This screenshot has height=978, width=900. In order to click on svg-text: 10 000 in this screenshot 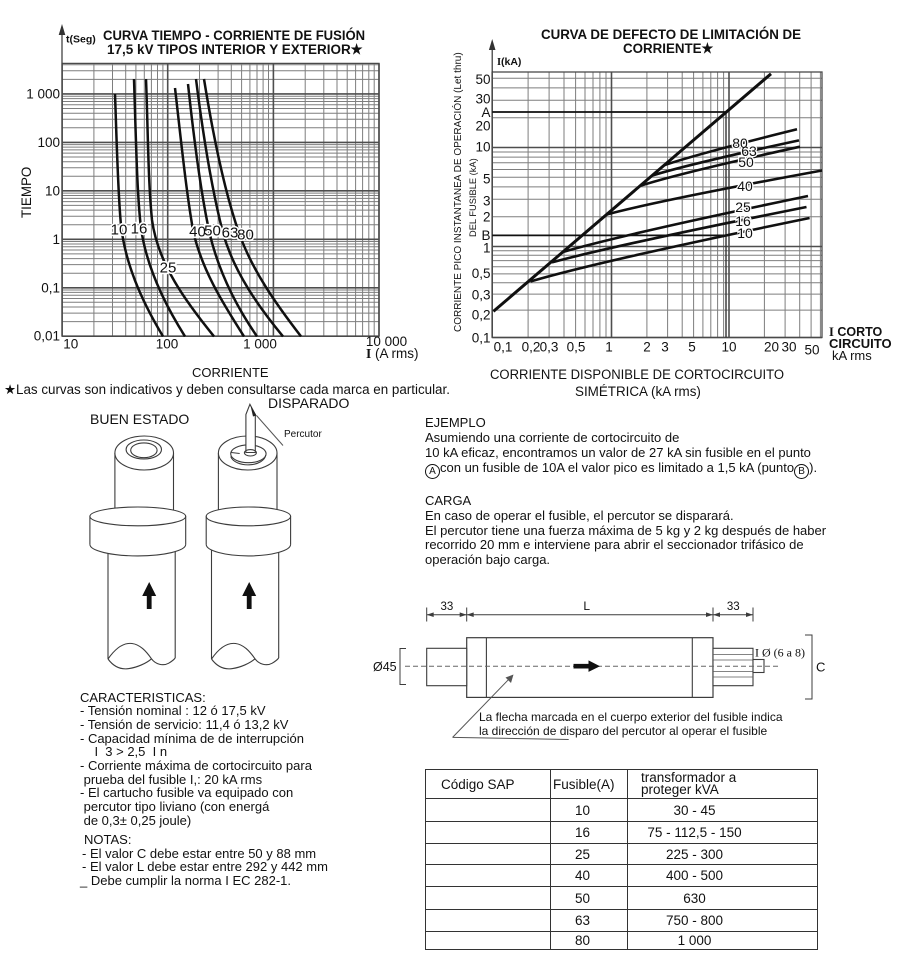, I will do `click(386, 341)`.